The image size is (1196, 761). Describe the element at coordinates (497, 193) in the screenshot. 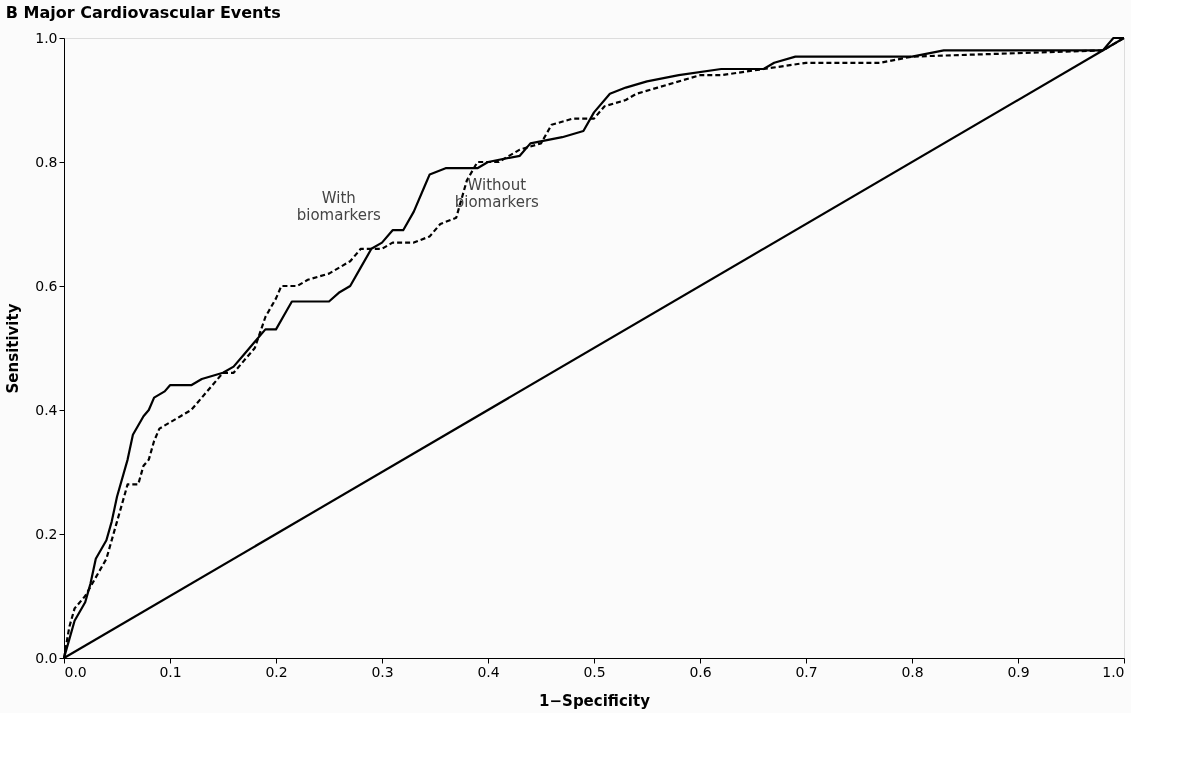

I see `series-label: Without biomarkers` at that location.